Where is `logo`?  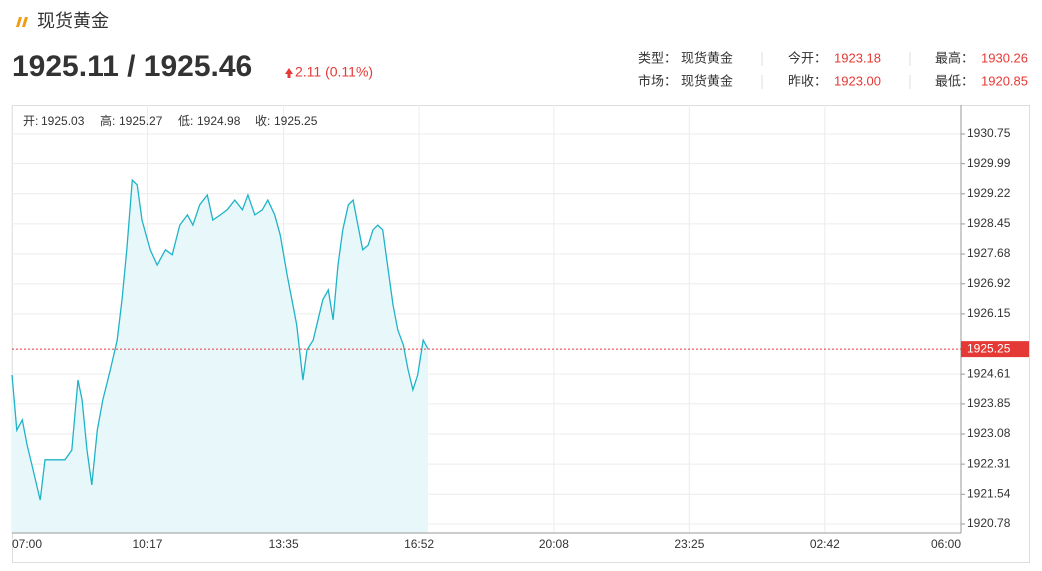
logo is located at coordinates (22, 22).